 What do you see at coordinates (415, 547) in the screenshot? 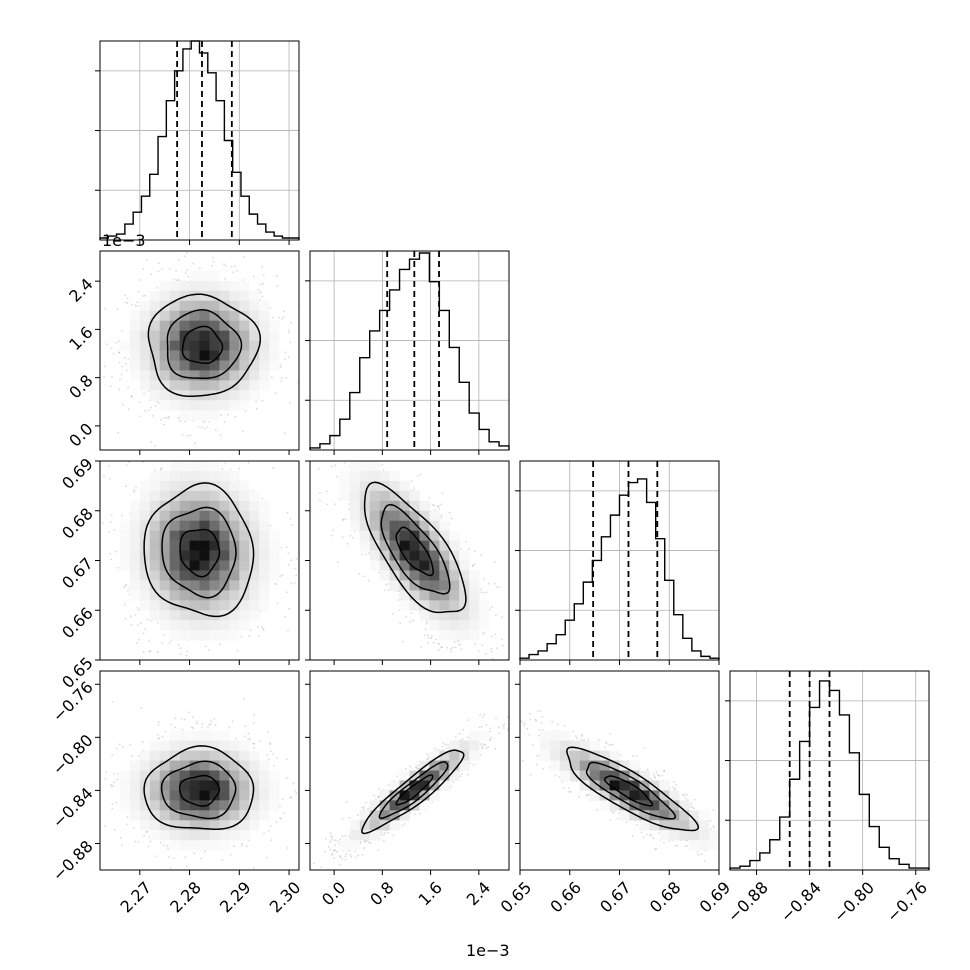
I see `contour-line` at bounding box center [415, 547].